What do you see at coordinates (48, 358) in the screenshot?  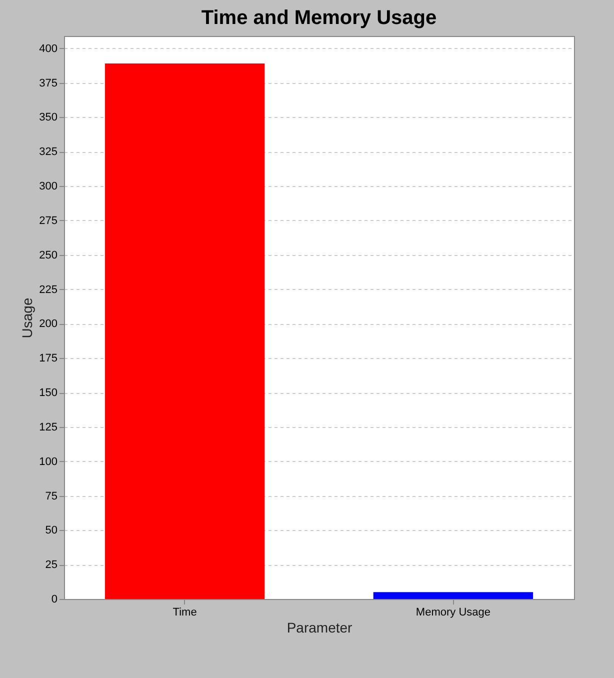 I see `y-tick-label: 175` at bounding box center [48, 358].